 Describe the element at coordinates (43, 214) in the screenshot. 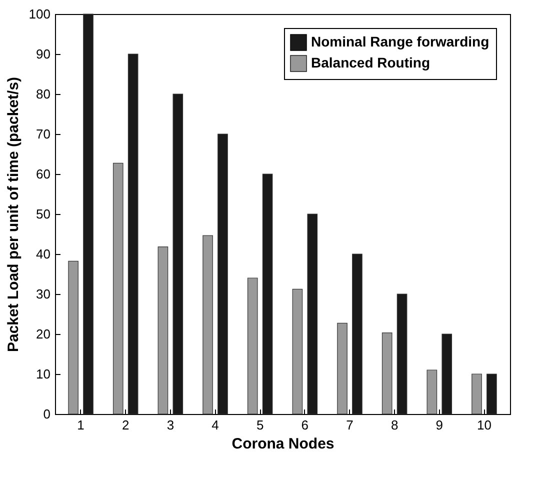

I see `y-tick-label: 50` at that location.